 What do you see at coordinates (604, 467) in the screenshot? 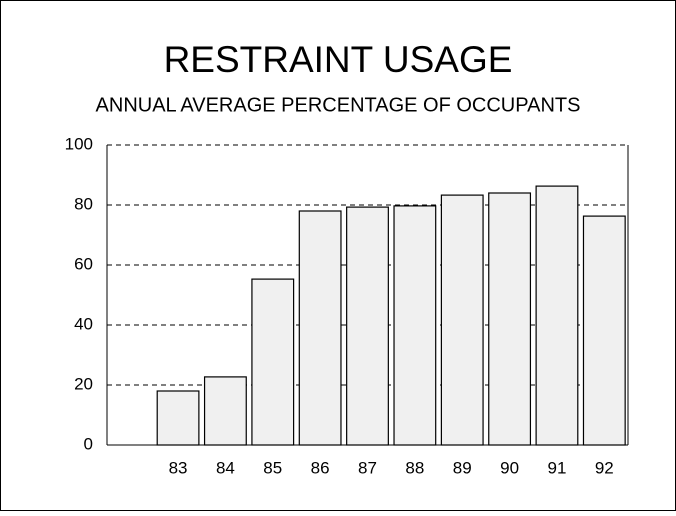
I see `x-tick-label: 92` at bounding box center [604, 467].